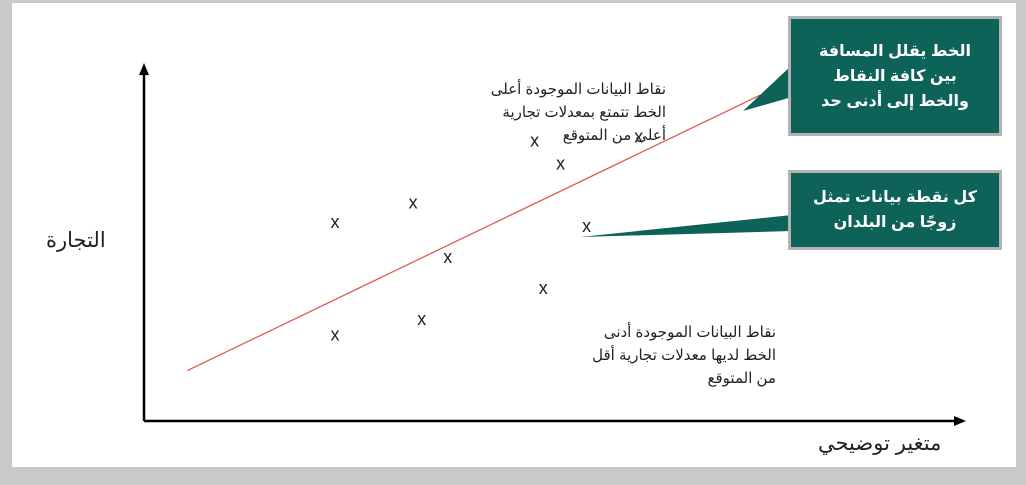 Image resolution: width=1026 pixels, height=485 pixels. What do you see at coordinates (144, 69) in the screenshot?
I see `y-axis-arrow` at bounding box center [144, 69].